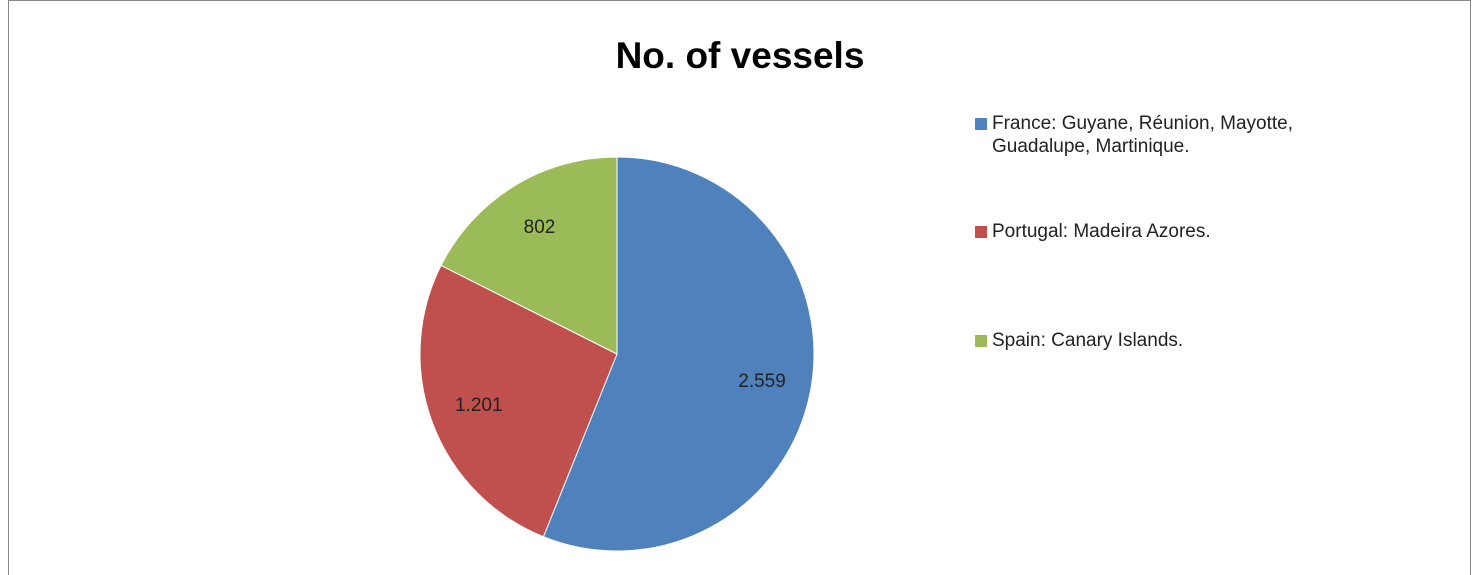  I want to click on legend-item: Portugal: Madeira Azores., so click(1145, 231).